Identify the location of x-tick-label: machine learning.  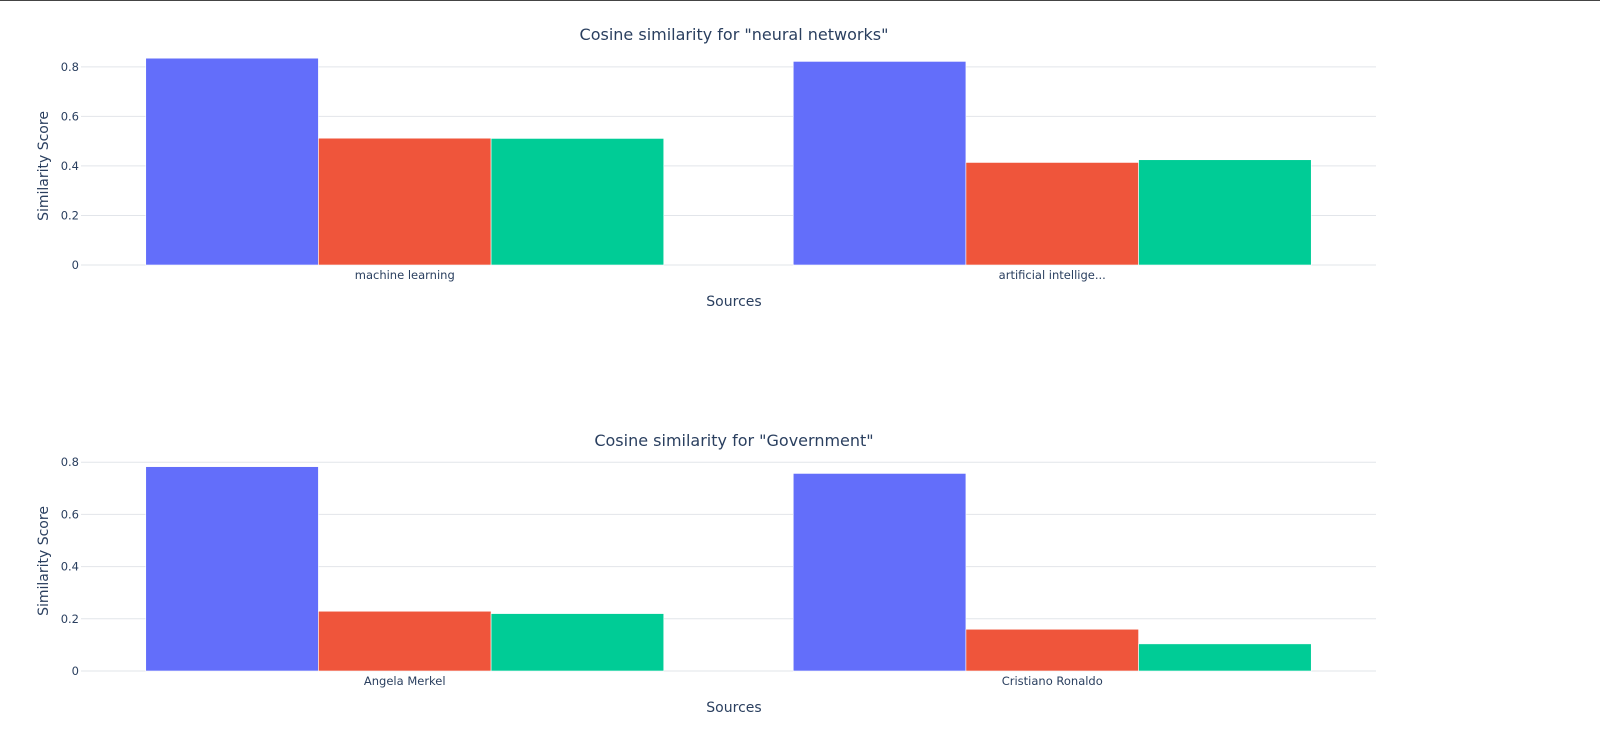
(405, 275).